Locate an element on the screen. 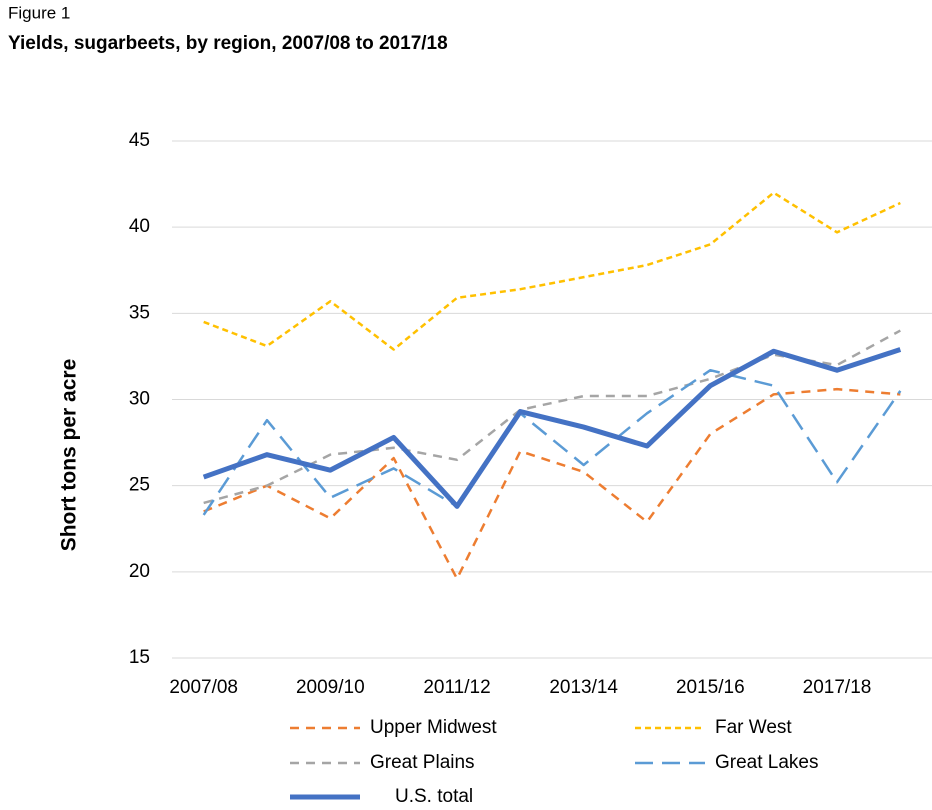 The image size is (932, 810). y-tick-label: 25 is located at coordinates (139, 485).